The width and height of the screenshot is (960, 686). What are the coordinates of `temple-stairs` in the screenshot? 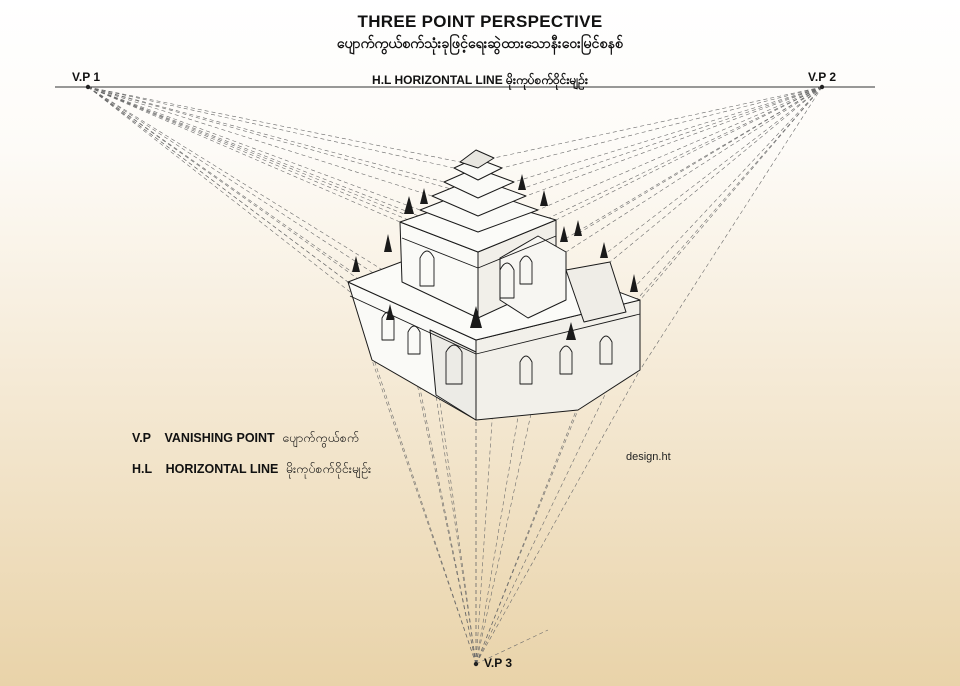 It's located at (596, 292).